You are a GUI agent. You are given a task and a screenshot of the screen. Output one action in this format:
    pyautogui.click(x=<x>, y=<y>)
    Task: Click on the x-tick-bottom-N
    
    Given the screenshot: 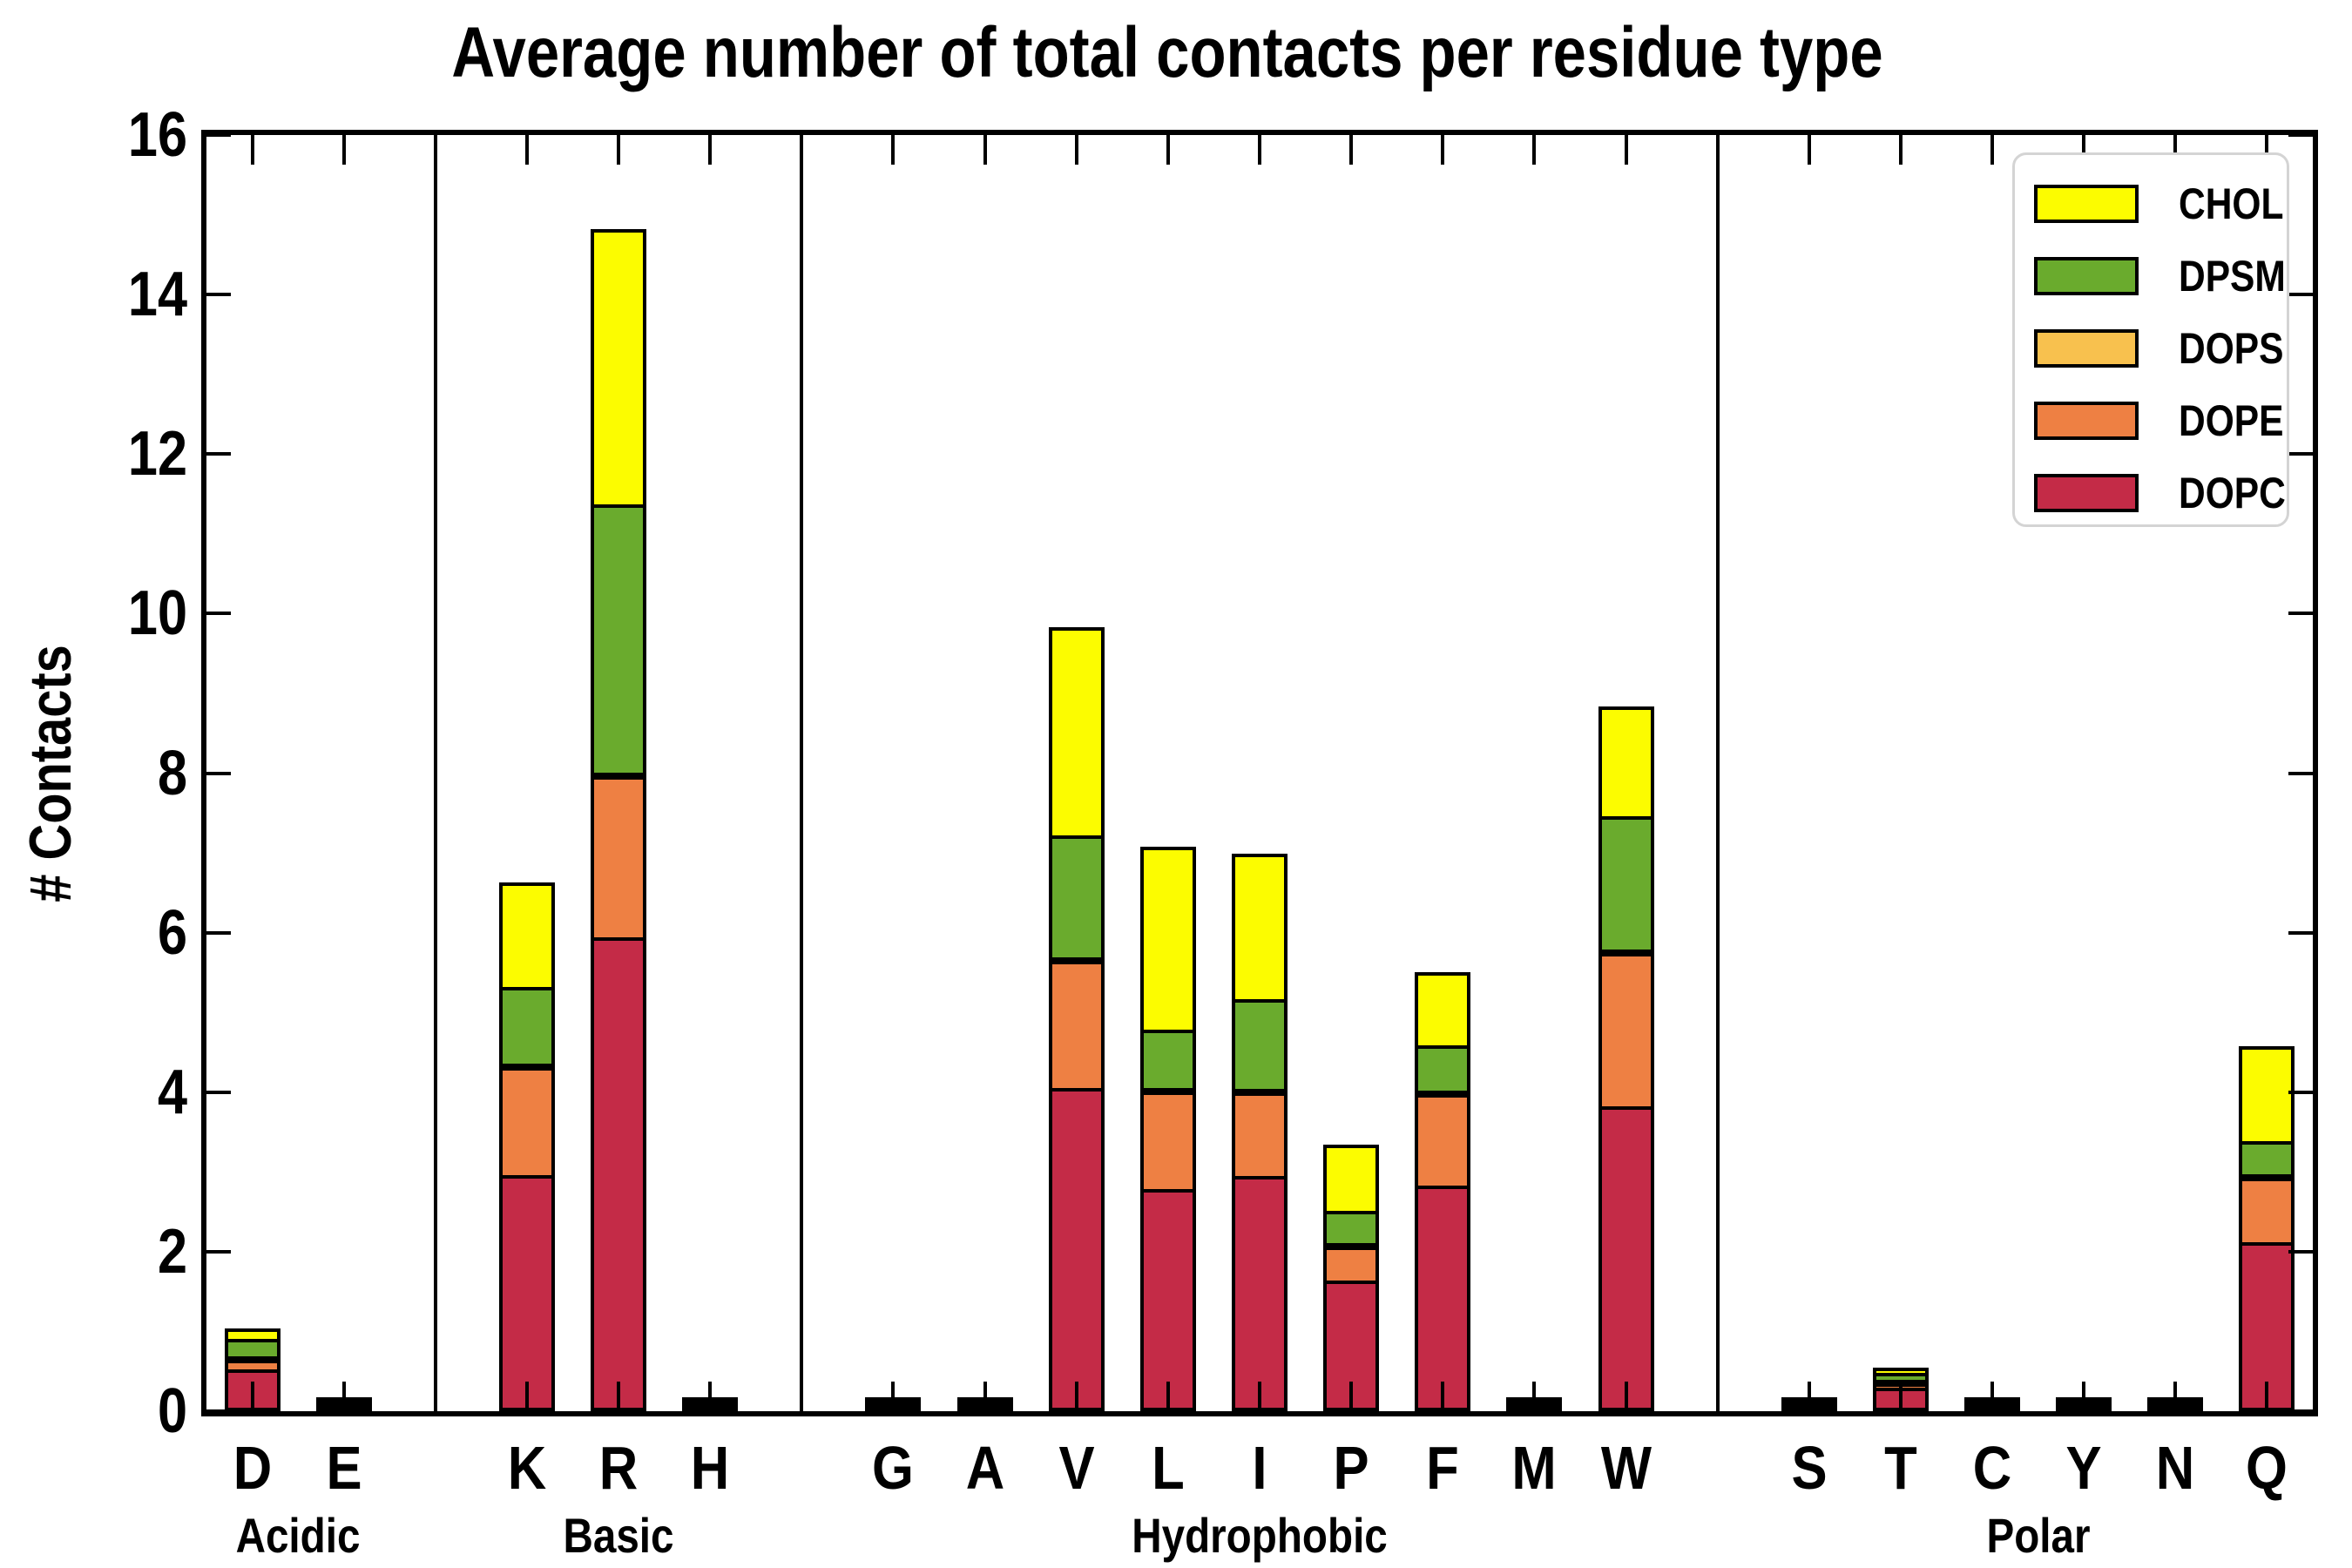 What is the action you would take?
    pyautogui.click(x=2175, y=1396)
    